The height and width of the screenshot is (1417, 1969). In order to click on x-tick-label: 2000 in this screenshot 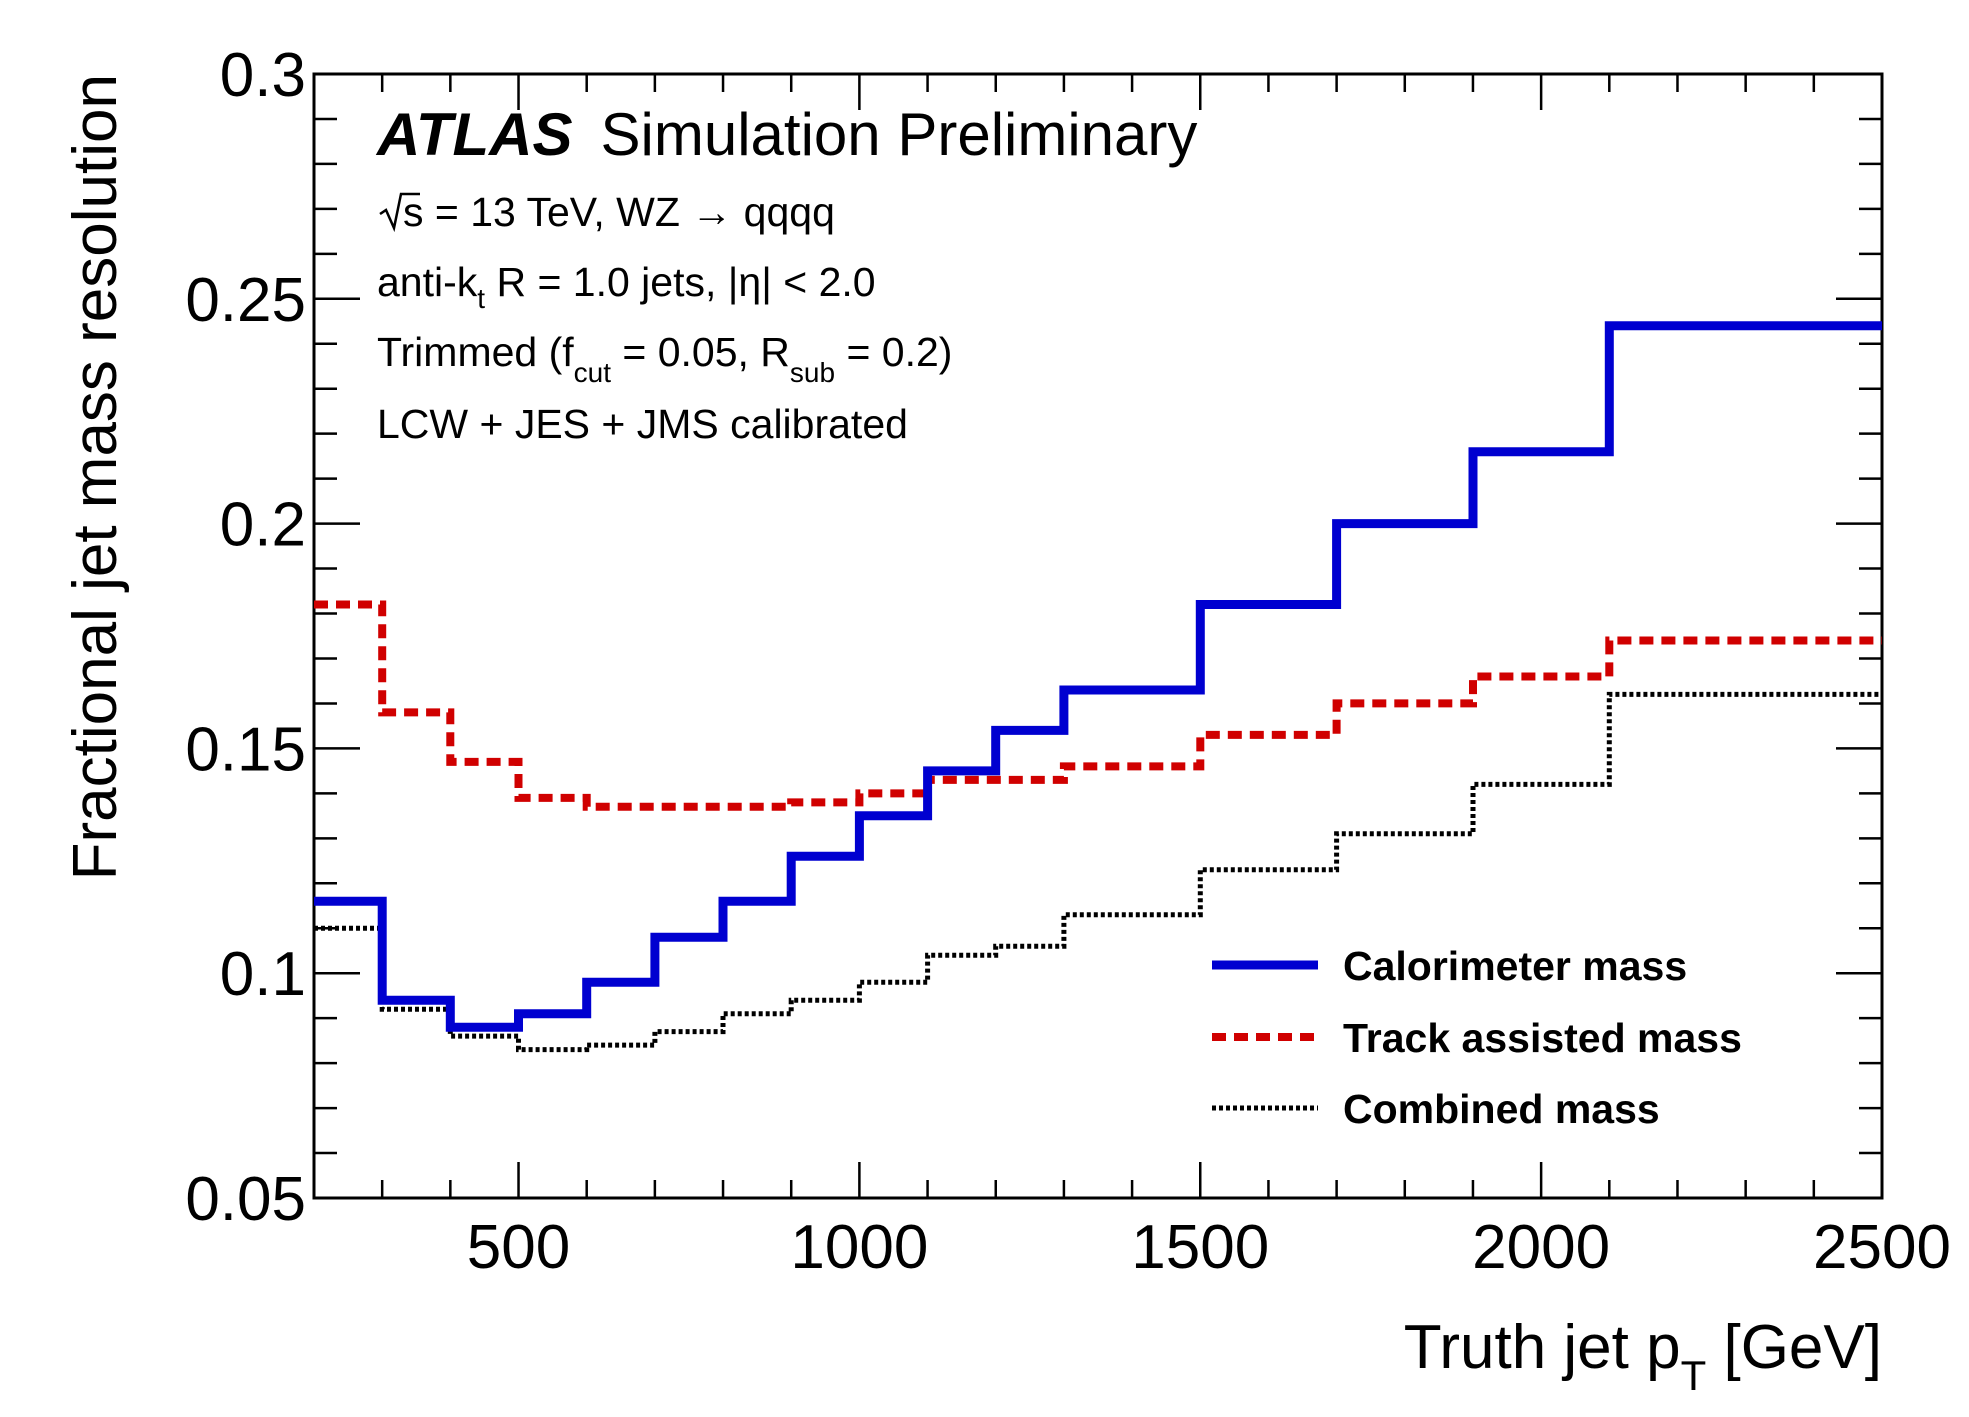, I will do `click(1541, 1247)`.